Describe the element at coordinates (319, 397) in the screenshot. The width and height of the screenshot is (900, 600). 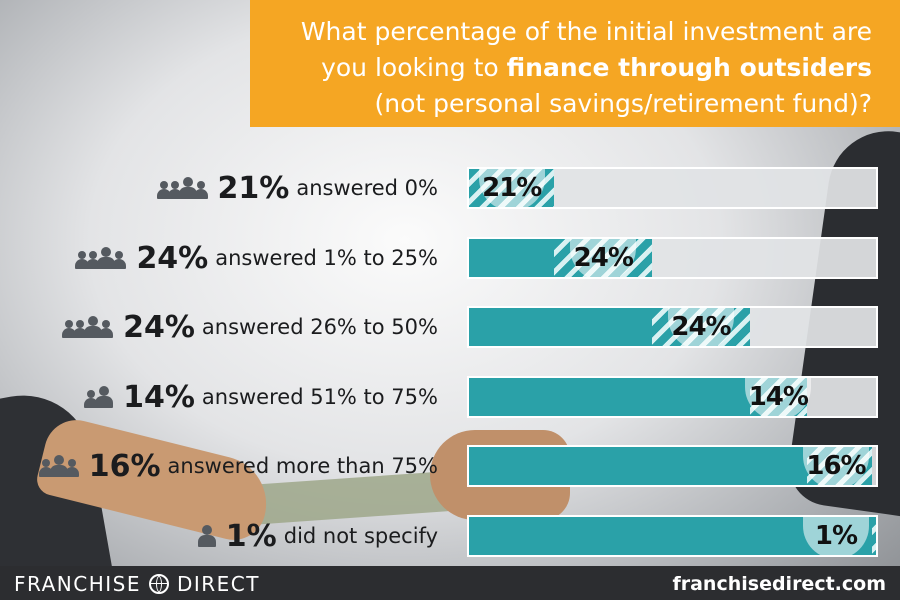
I see `row-answer: answered 51% to 75%` at that location.